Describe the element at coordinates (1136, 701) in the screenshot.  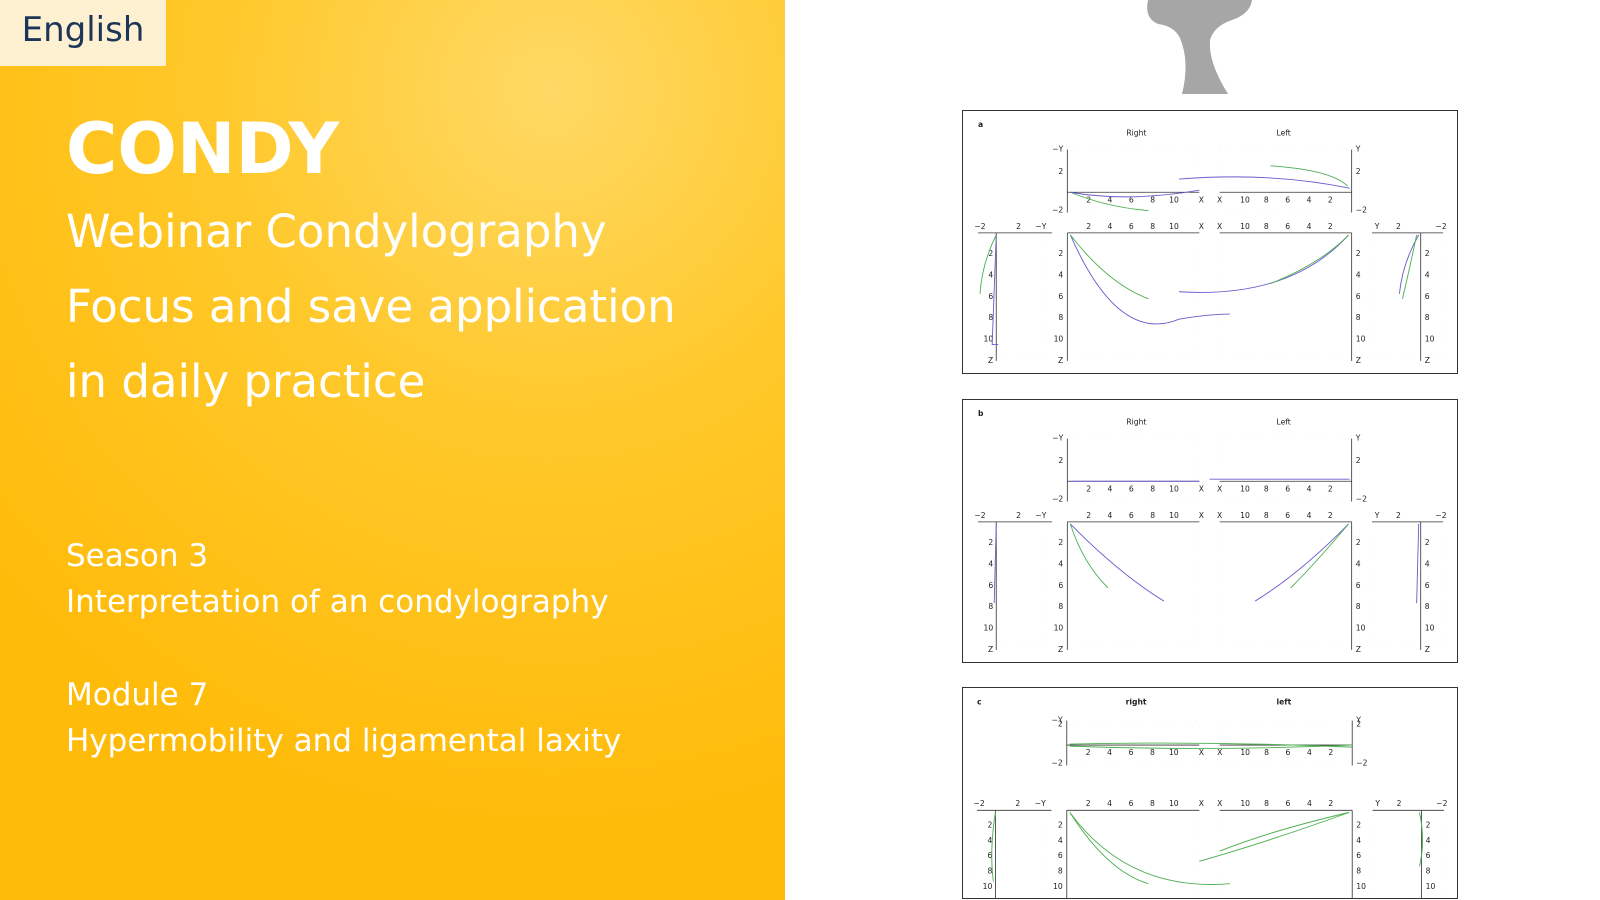
I see `label: right` at that location.